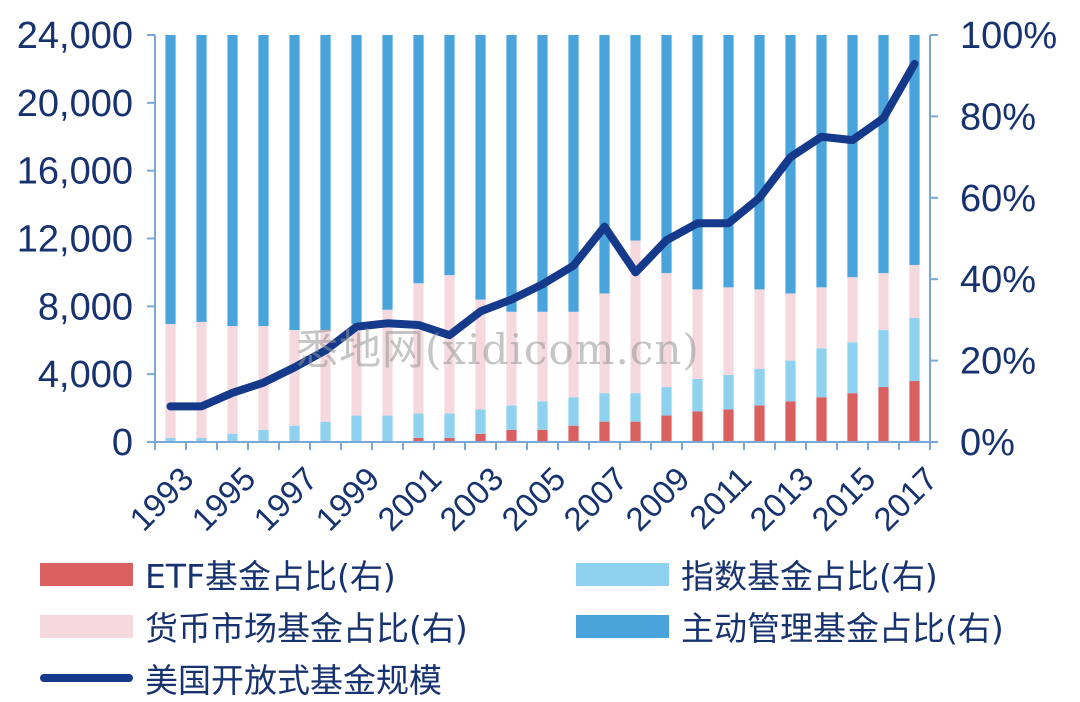 The height and width of the screenshot is (702, 1080). What do you see at coordinates (883, 154) in the screenshot?
I see `bar-seg-s3-2016` at bounding box center [883, 154].